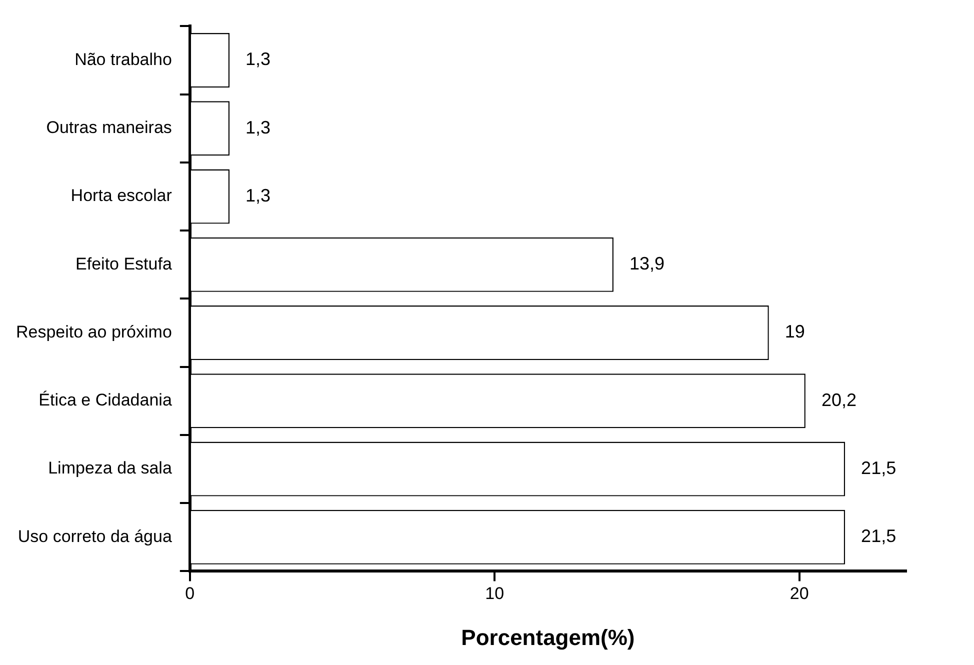 This screenshot has height=665, width=974. What do you see at coordinates (110, 468) in the screenshot?
I see `y-tick-label: Limpeza da sala` at bounding box center [110, 468].